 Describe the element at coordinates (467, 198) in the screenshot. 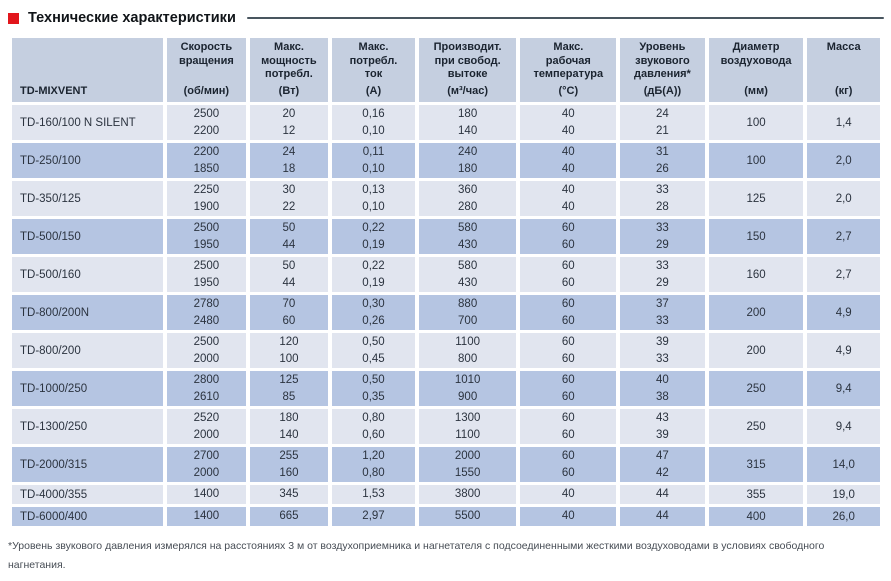

I see `cell-airflow: 360 280` at that location.